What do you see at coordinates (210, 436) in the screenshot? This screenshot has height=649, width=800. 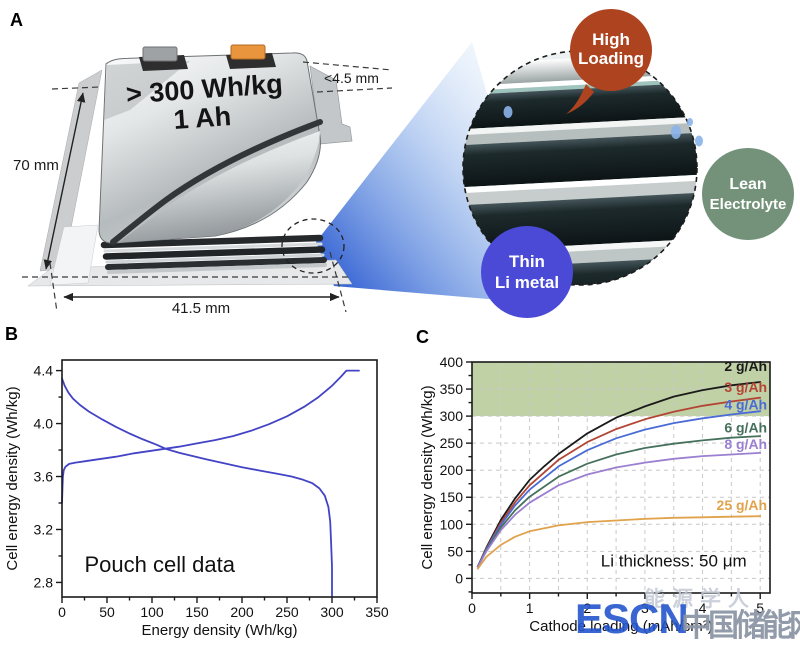 I see `curve-charge` at bounding box center [210, 436].